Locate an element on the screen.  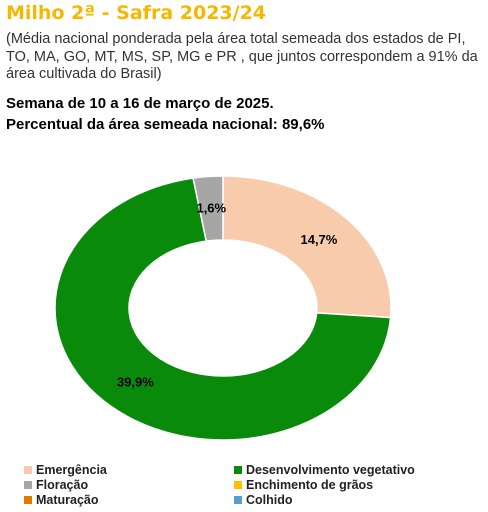
data-label-emergência: 14,7% is located at coordinates (318, 239).